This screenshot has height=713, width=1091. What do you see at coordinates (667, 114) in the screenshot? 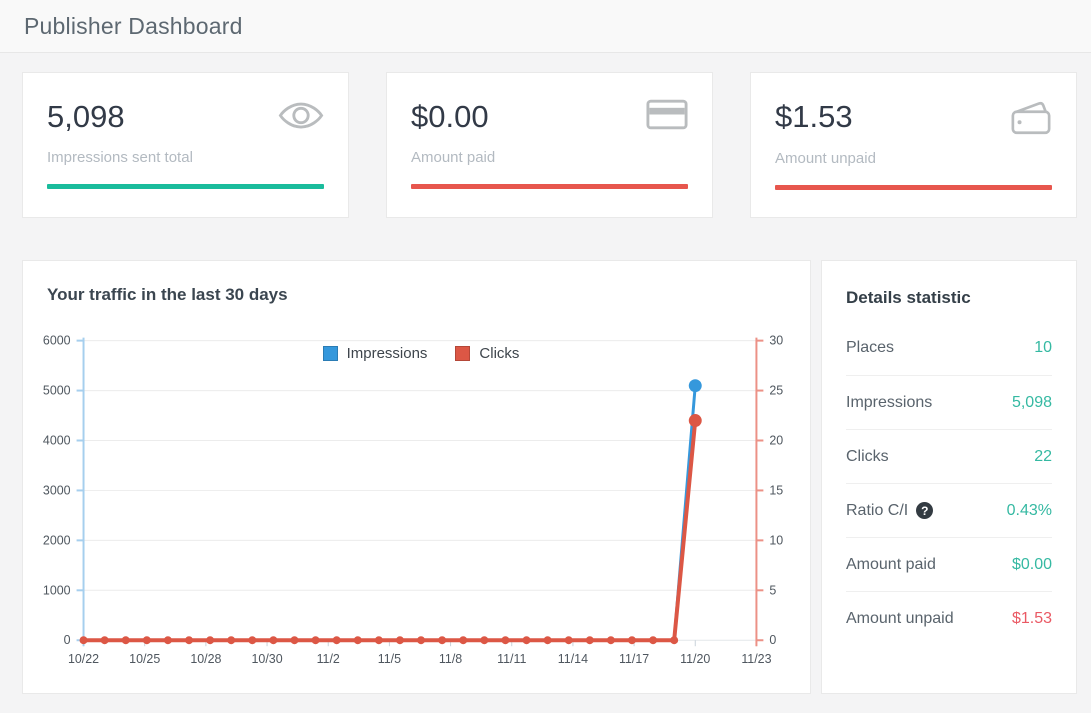
I see `credit-card-icon` at bounding box center [667, 114].